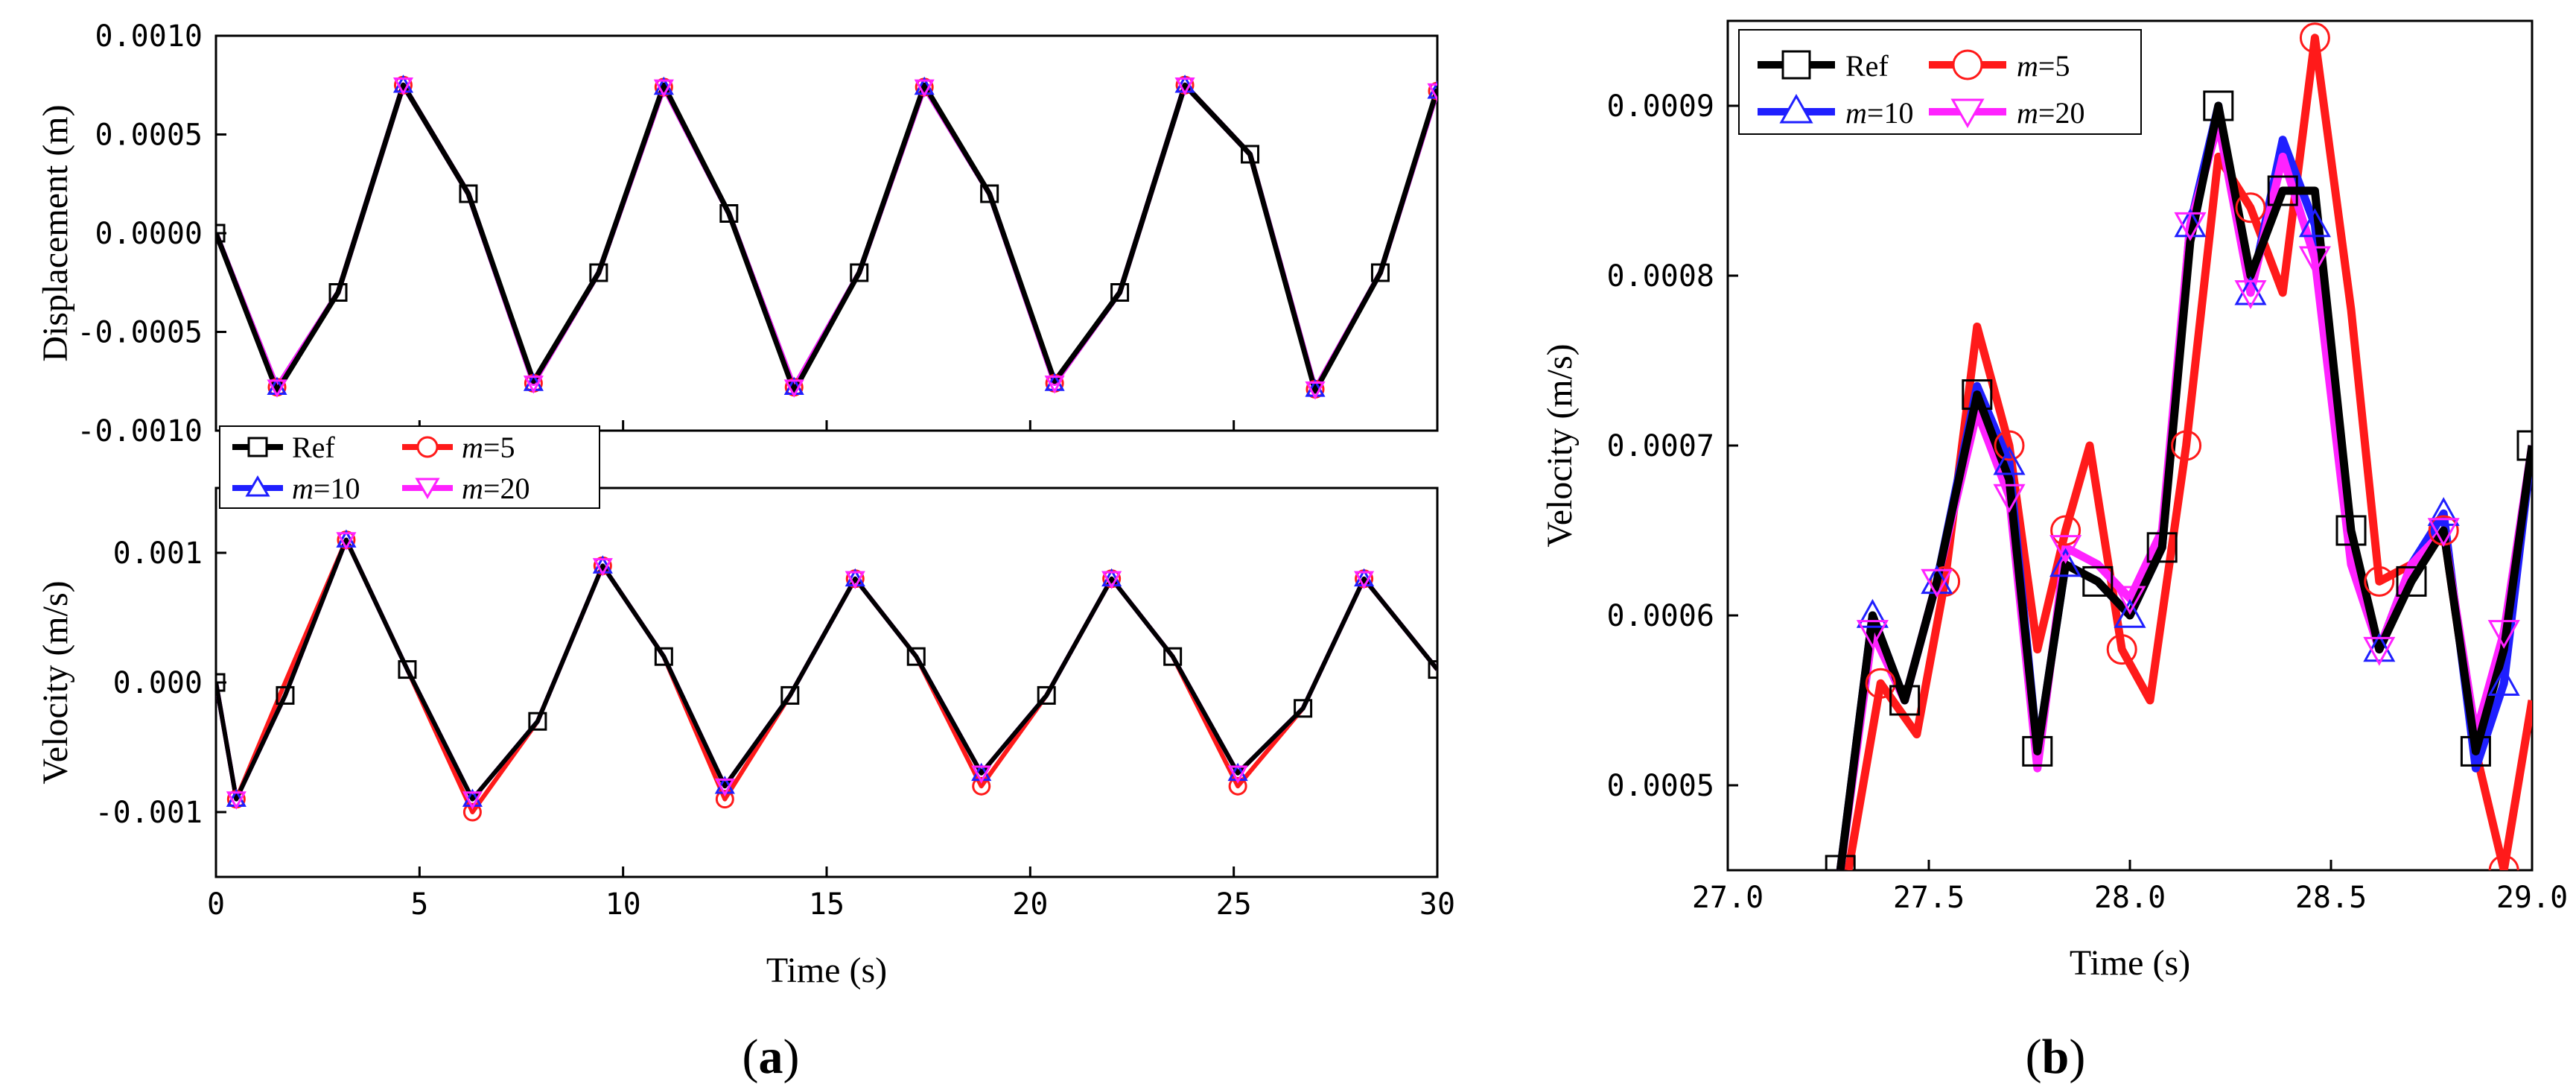 The width and height of the screenshot is (2576, 1090). I want to click on legend-b-ref-marker, so click(1796, 65).